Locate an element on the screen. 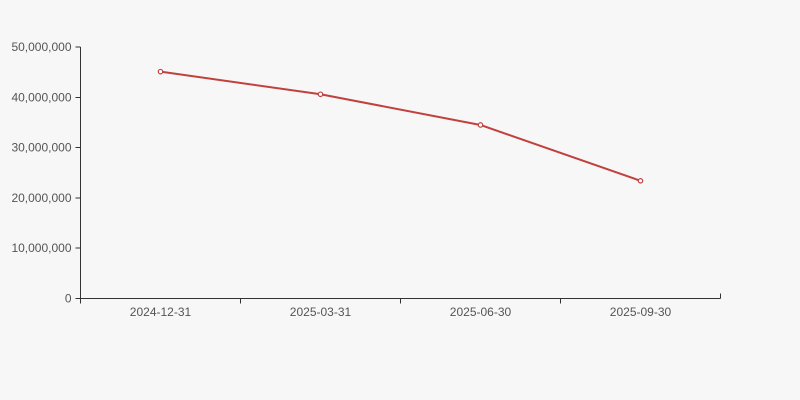  x-axis-tick-label: 2024-12-31 is located at coordinates (161, 312).